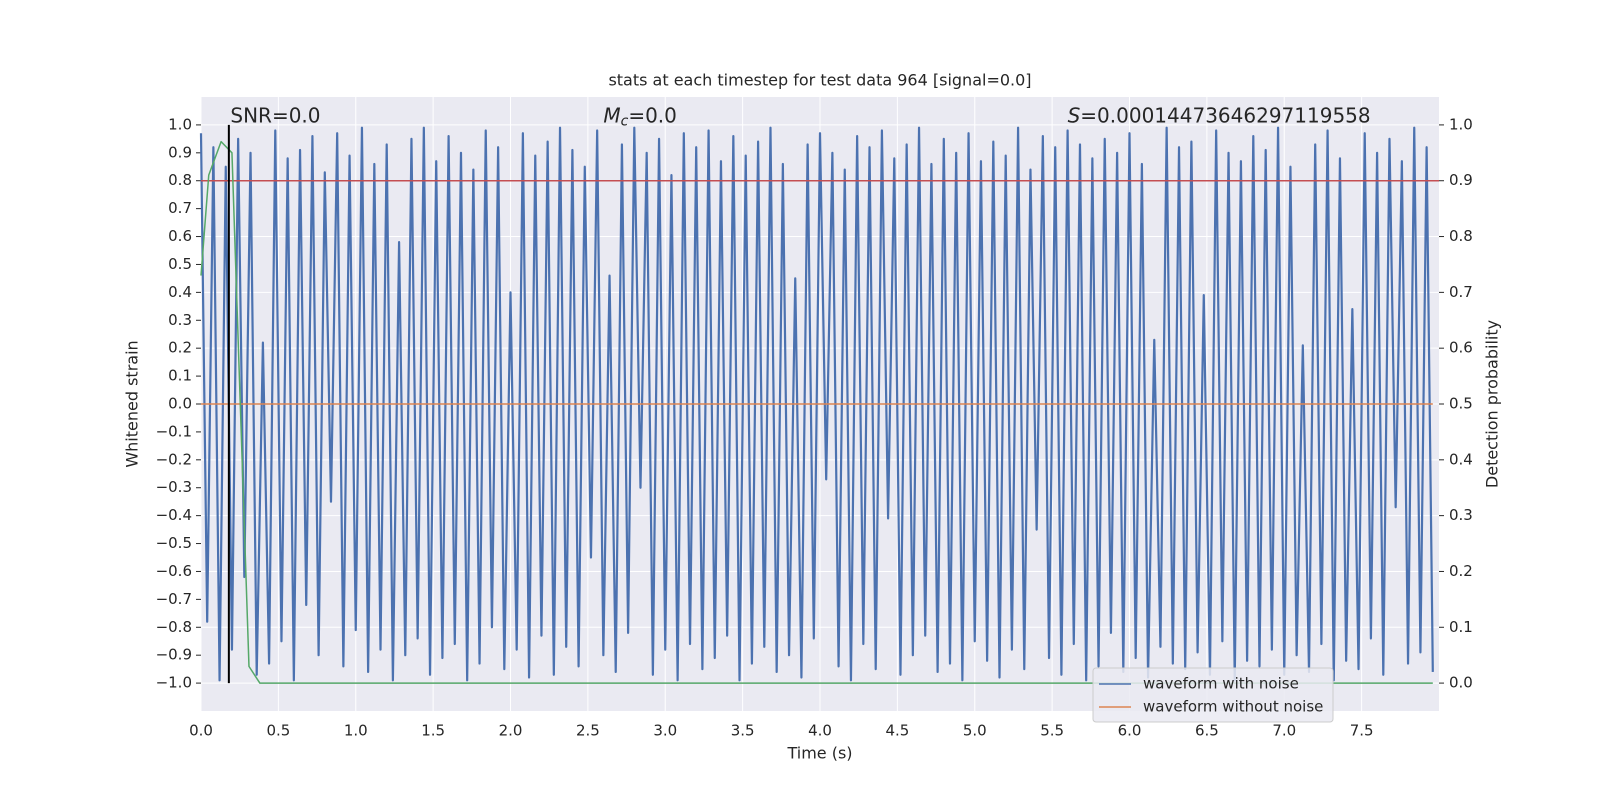  What do you see at coordinates (201, 731) in the screenshot?
I see `x-tick-label: 0.0` at bounding box center [201, 731].